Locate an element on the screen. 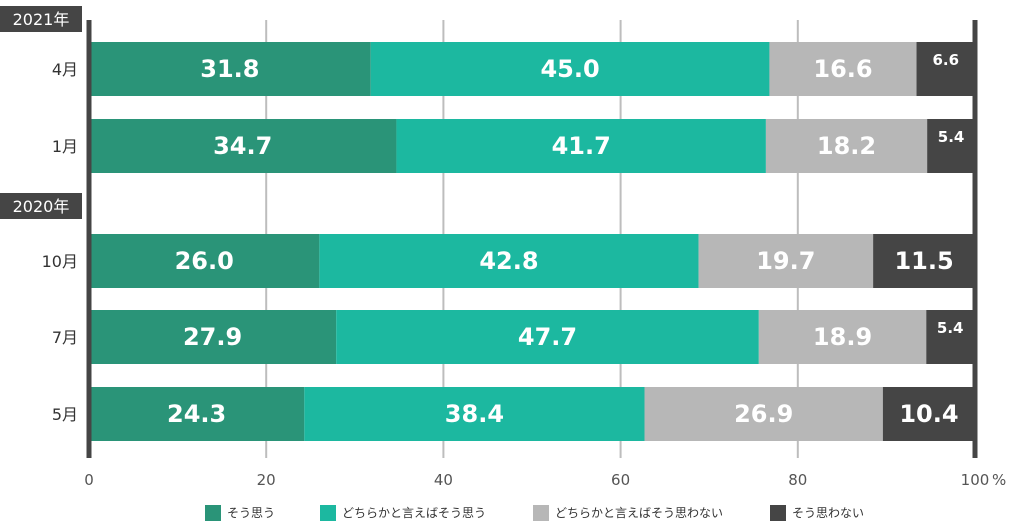 Image resolution: width=1024 pixels, height=532 pixels. data-label: 31.8 is located at coordinates (229, 69).